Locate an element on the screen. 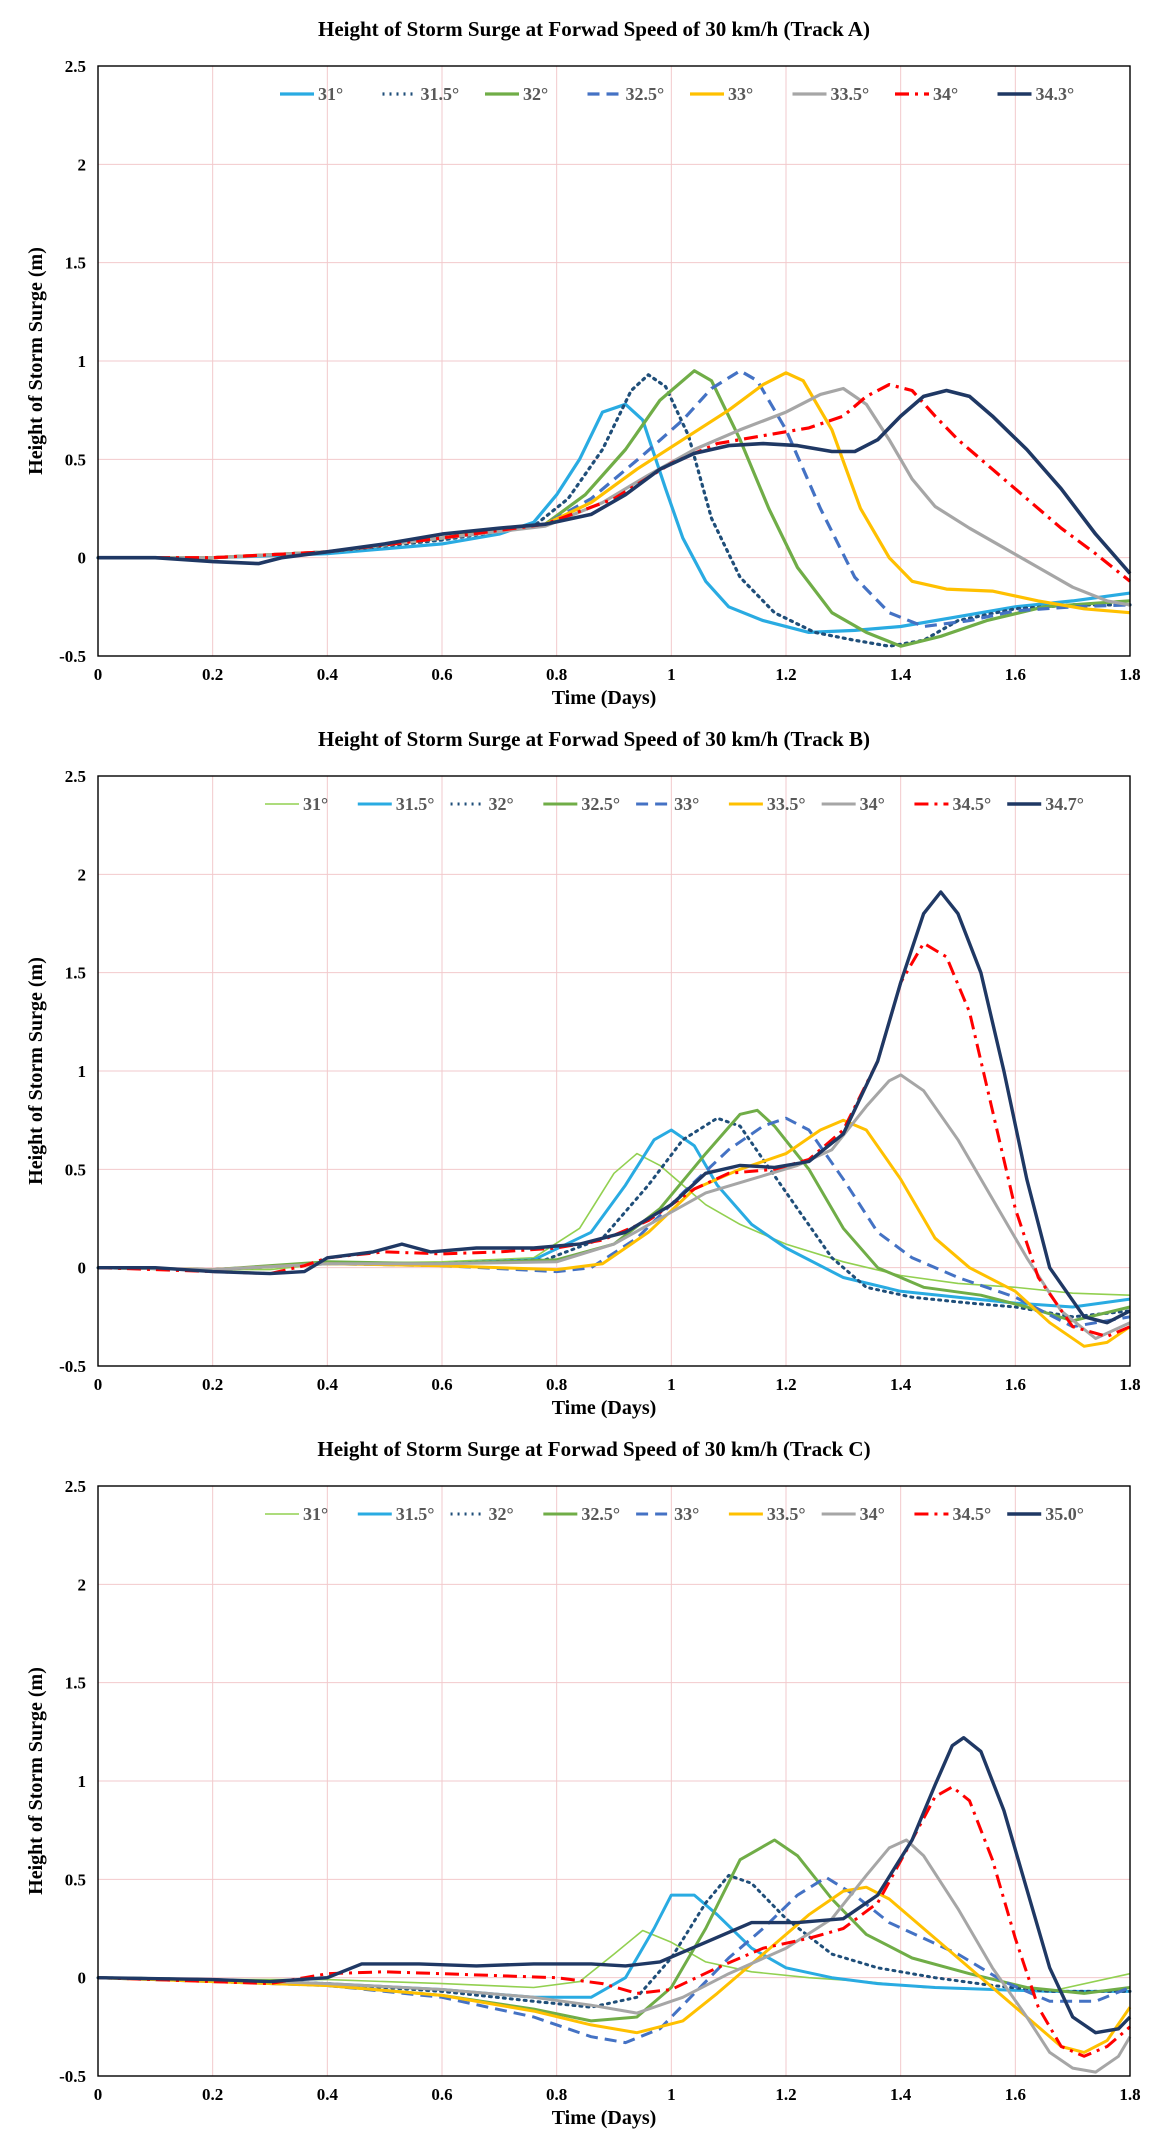 Image resolution: width=1156 pixels, height=2132 pixels. legend-item: 35.0° is located at coordinates (1045, 1514).